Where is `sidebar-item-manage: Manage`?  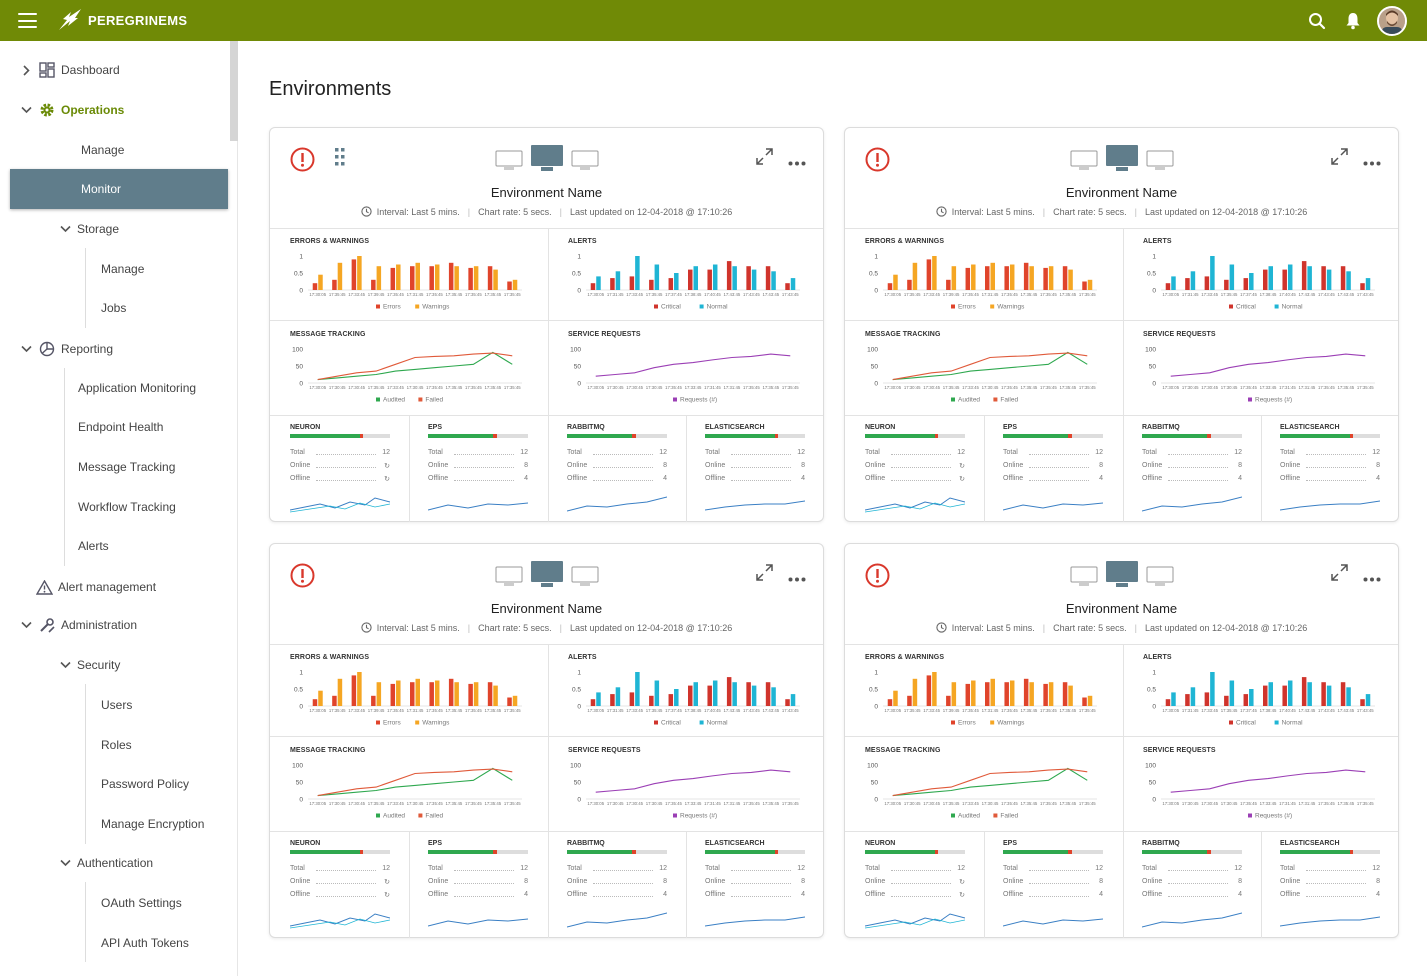
sidebar-item-manage: Manage is located at coordinates (102, 150).